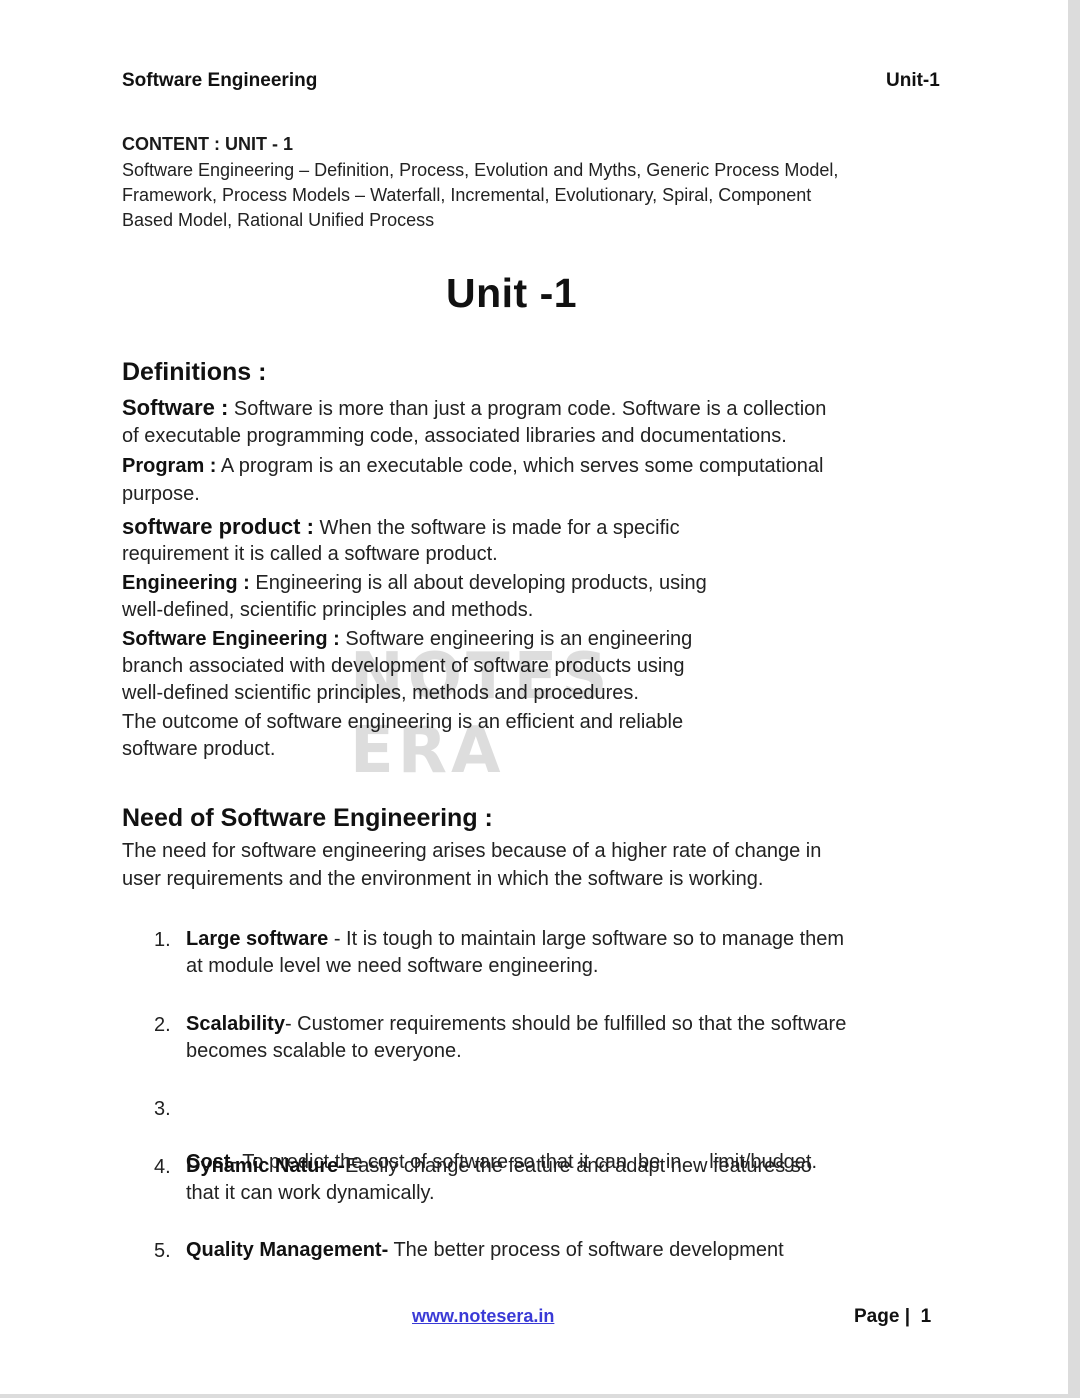  What do you see at coordinates (307, 818) in the screenshot?
I see `need-title: Need of Software Engineering :` at bounding box center [307, 818].